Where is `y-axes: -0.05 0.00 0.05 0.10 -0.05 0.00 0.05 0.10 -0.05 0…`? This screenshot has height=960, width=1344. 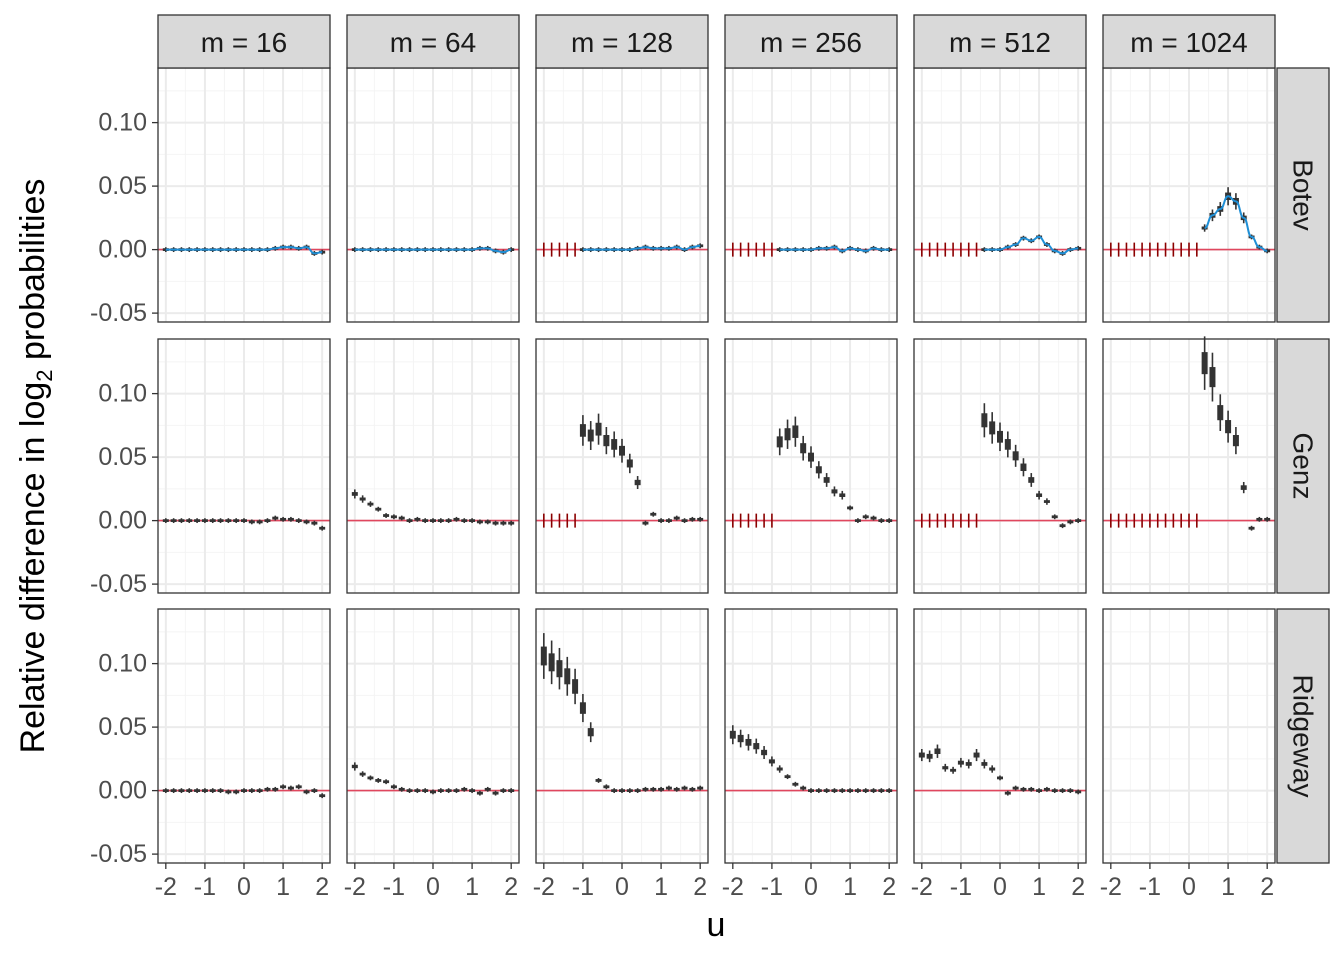
y-axes: -0.05 0.00 0.05 0.10 -0.05 0.00 0.05 0.10 -0.05 0… is located at coordinates (124, 488).